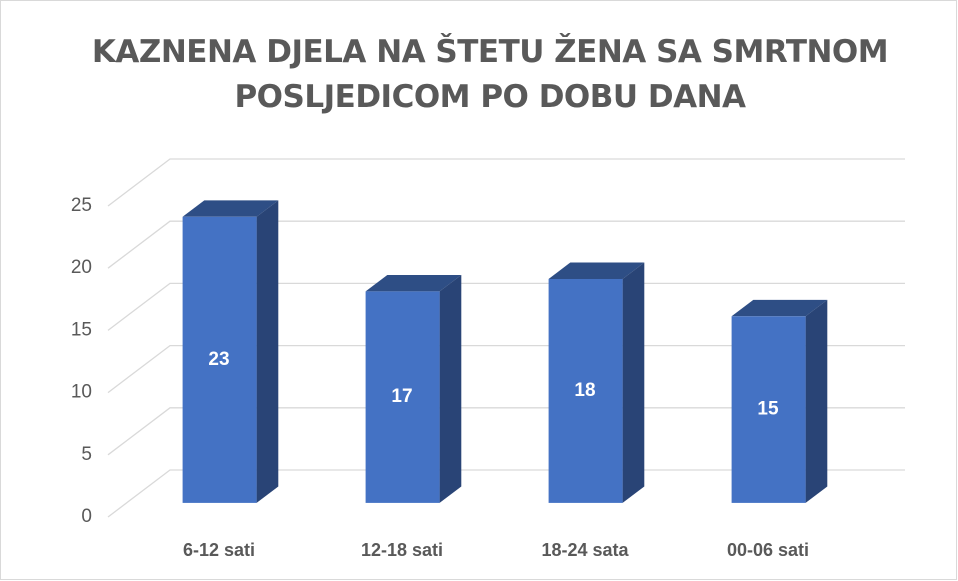 The height and width of the screenshot is (581, 958). I want to click on y-tick-label: 5, so click(86, 454).